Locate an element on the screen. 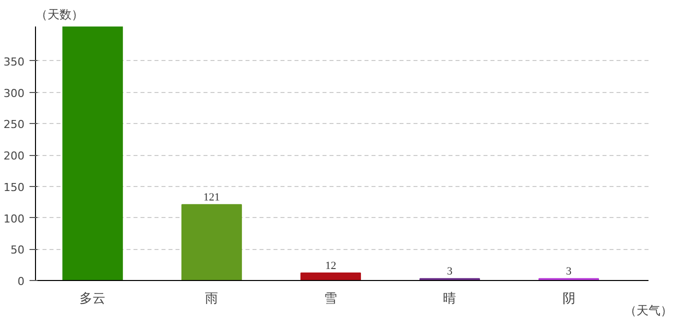 The image size is (680, 320). y-tick-label: 250 is located at coordinates (14, 125).